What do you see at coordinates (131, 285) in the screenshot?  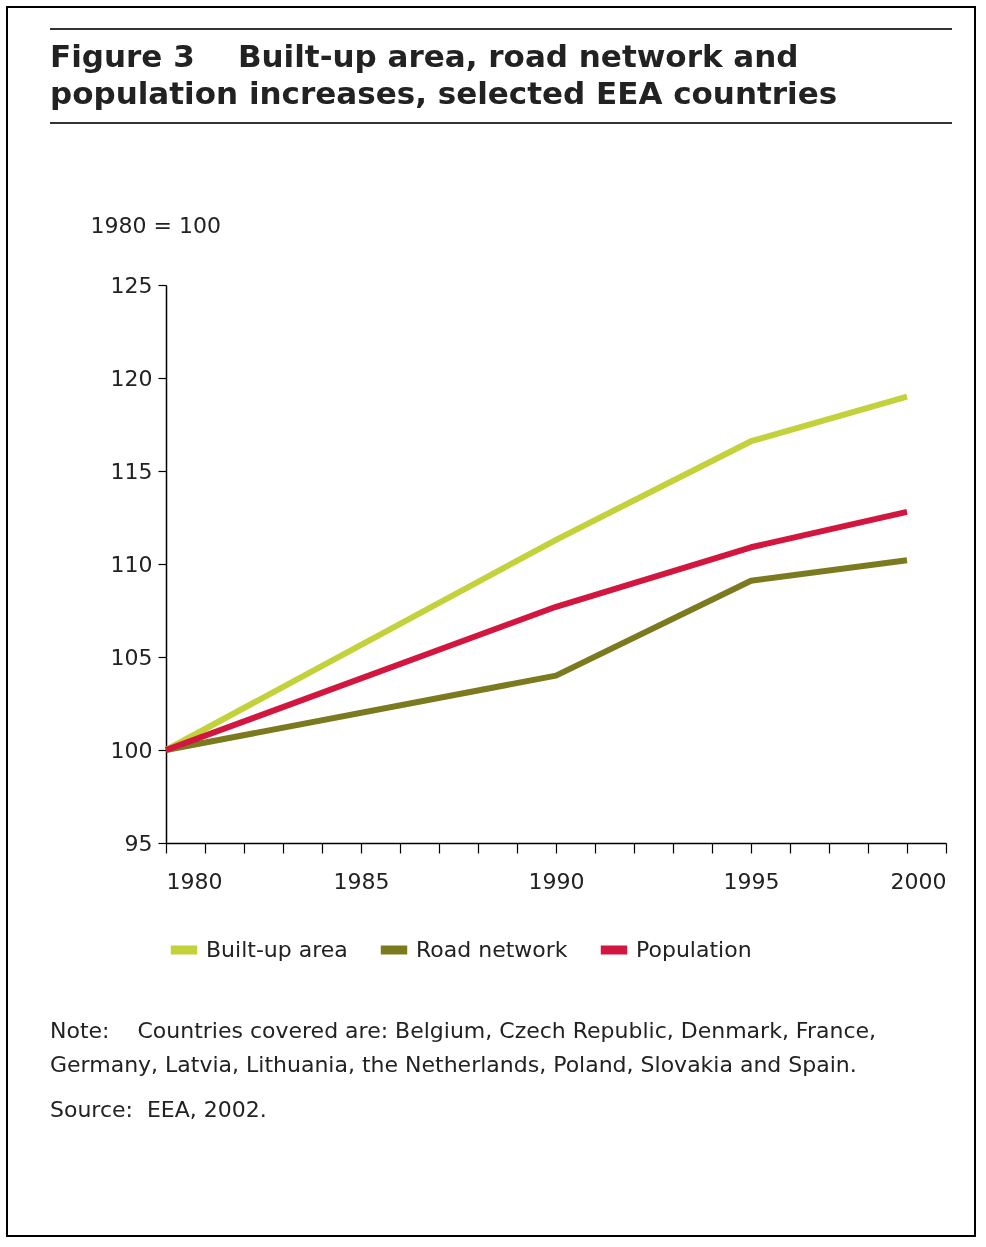 I see `y-tick-label: 125` at bounding box center [131, 285].